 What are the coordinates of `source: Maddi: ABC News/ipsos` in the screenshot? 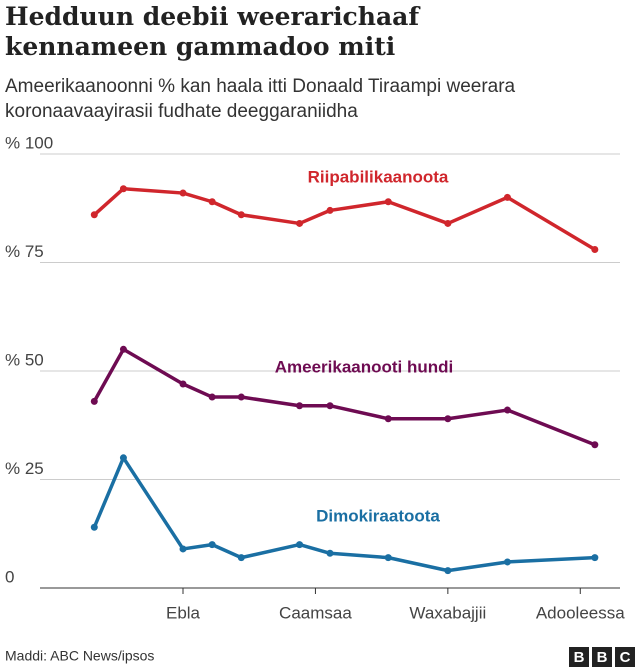 It's located at (79, 656).